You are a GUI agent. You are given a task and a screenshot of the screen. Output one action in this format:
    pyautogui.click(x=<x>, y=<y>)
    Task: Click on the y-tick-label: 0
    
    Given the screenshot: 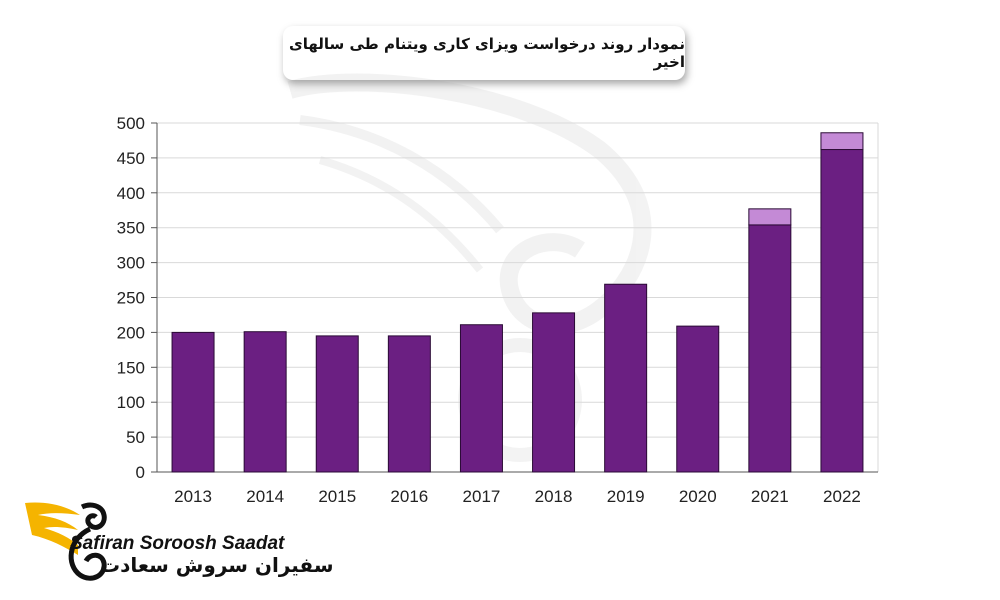 What is the action you would take?
    pyautogui.click(x=140, y=472)
    